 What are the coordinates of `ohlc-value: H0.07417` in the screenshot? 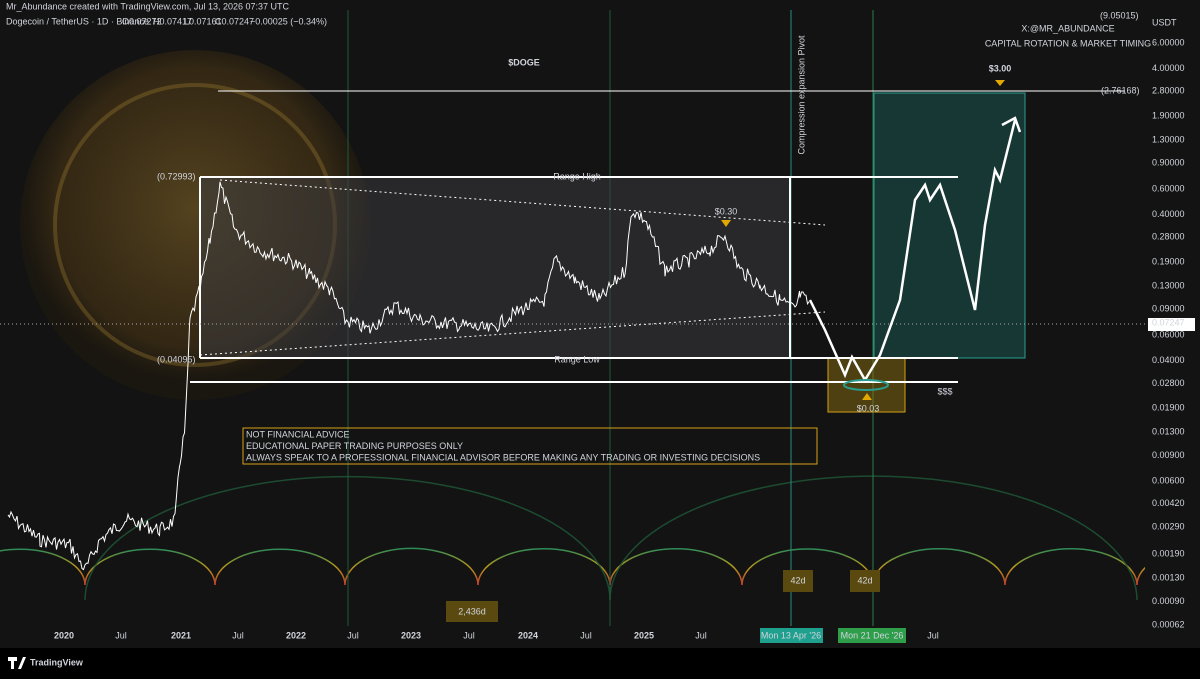 It's located at (172, 21).